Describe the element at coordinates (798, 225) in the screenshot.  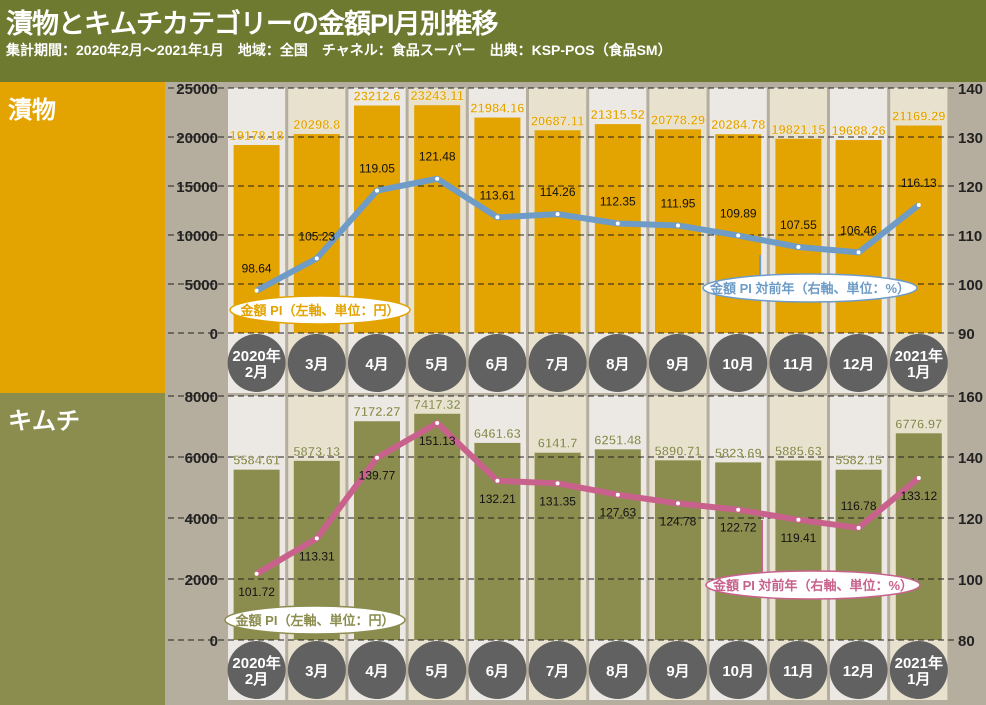
I see `line-value-label: 107.55` at that location.